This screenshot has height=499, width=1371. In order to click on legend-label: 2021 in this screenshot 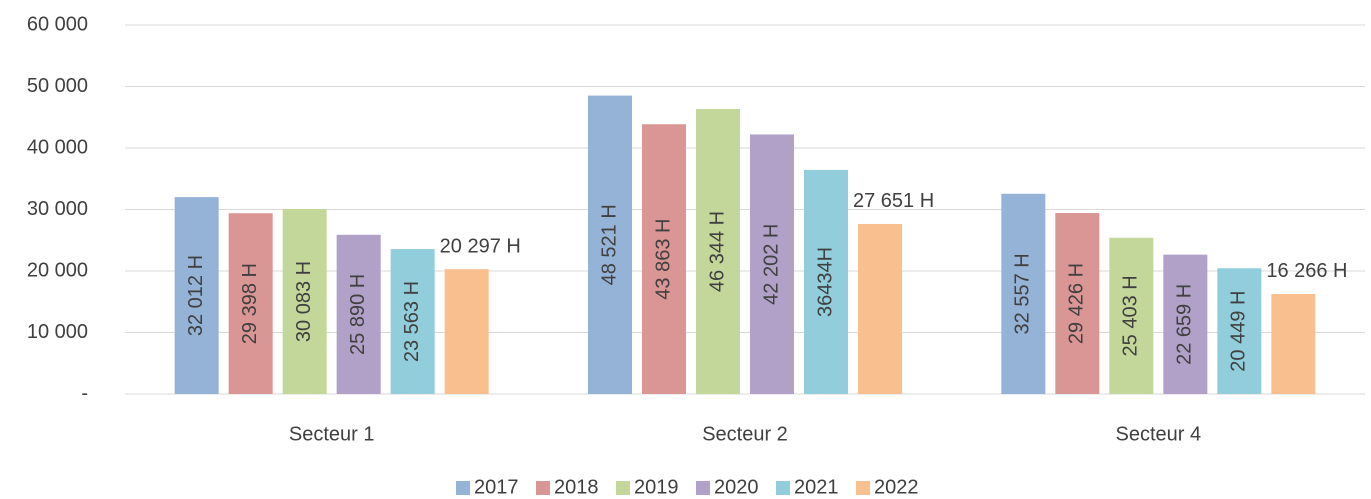, I will do `click(816, 487)`.